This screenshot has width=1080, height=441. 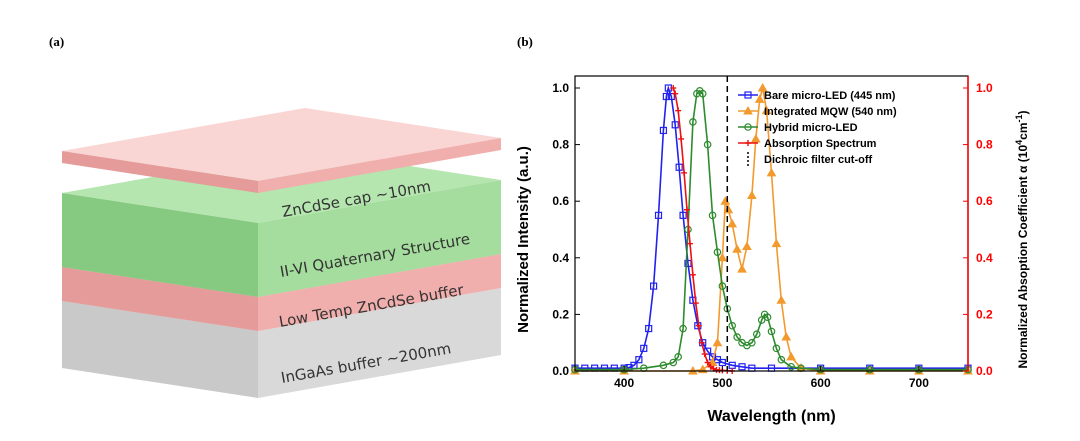 I want to click on y-right-tick-label: 0.6, so click(x=984, y=201).